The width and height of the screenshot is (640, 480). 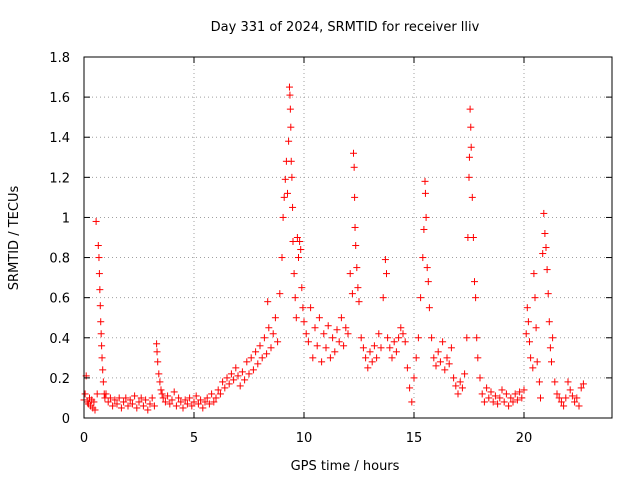 What do you see at coordinates (14, 238) in the screenshot?
I see `y-axis-label: SRMTID / TECUs` at bounding box center [14, 238].